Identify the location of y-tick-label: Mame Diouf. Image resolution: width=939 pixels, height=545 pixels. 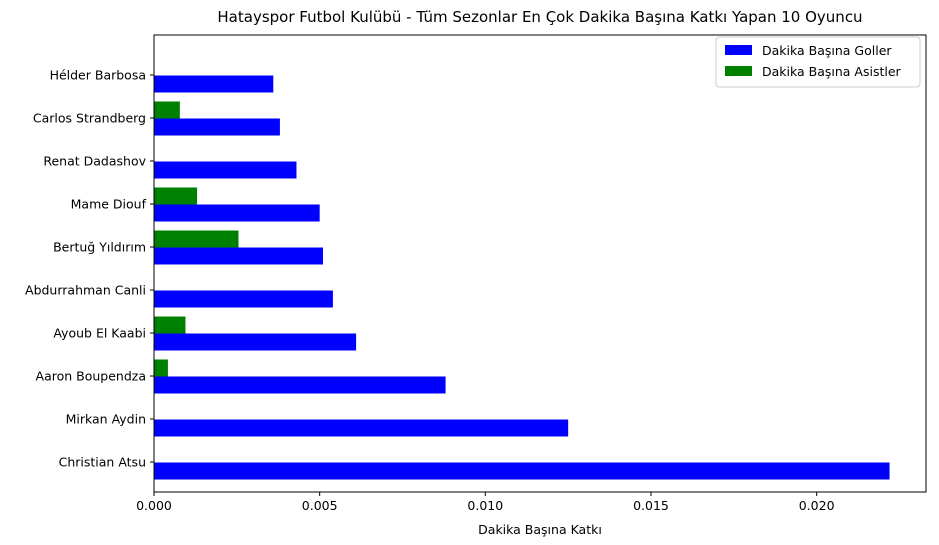
(109, 204).